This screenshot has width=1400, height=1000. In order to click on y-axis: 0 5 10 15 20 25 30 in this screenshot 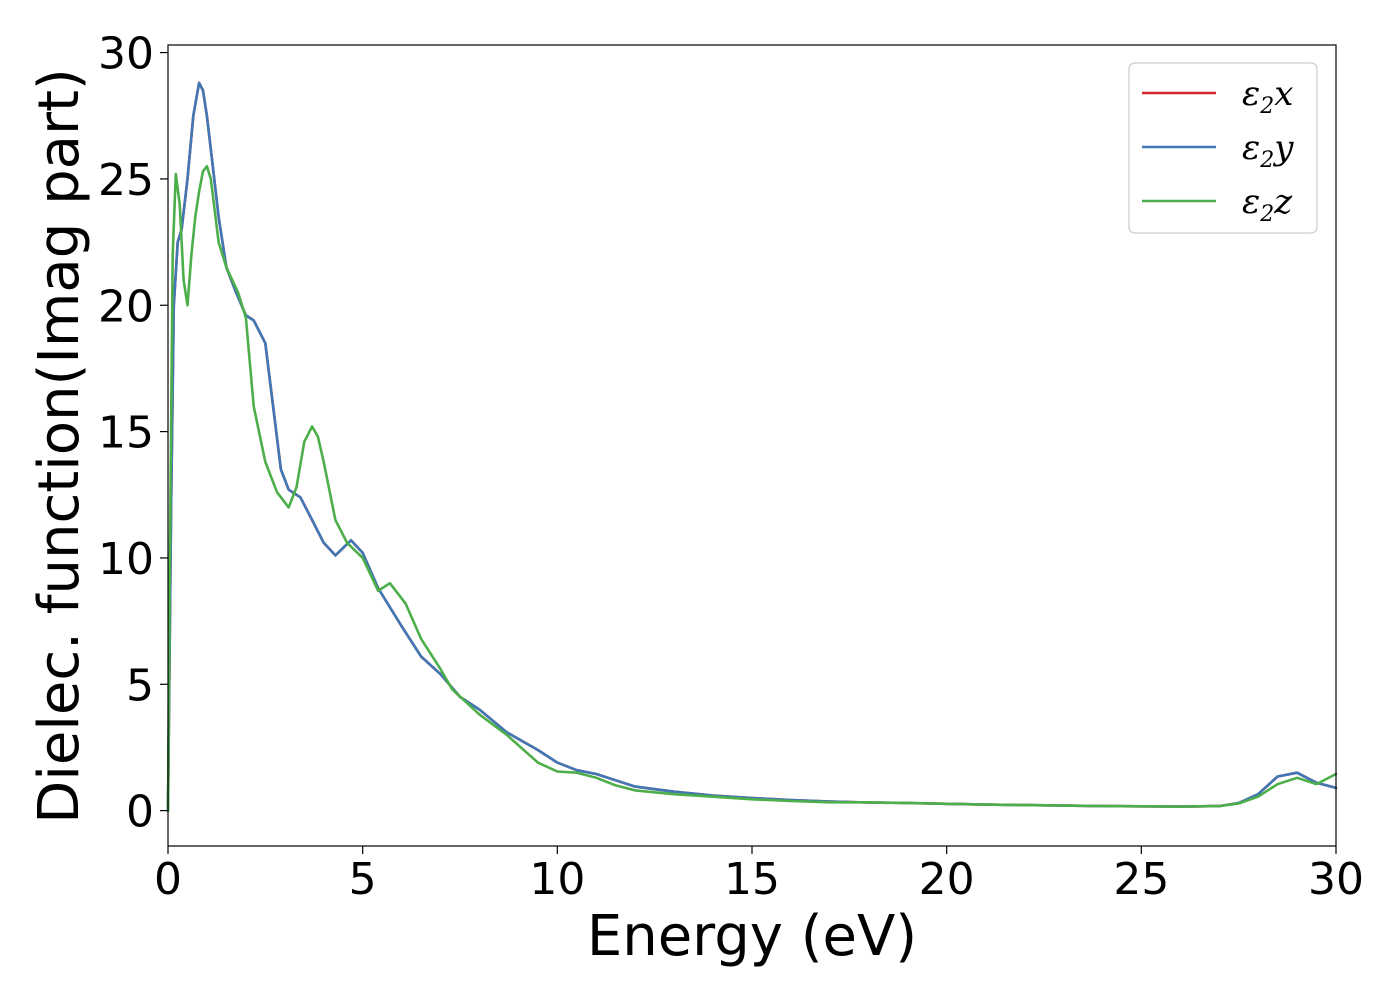, I will do `click(133, 433)`.